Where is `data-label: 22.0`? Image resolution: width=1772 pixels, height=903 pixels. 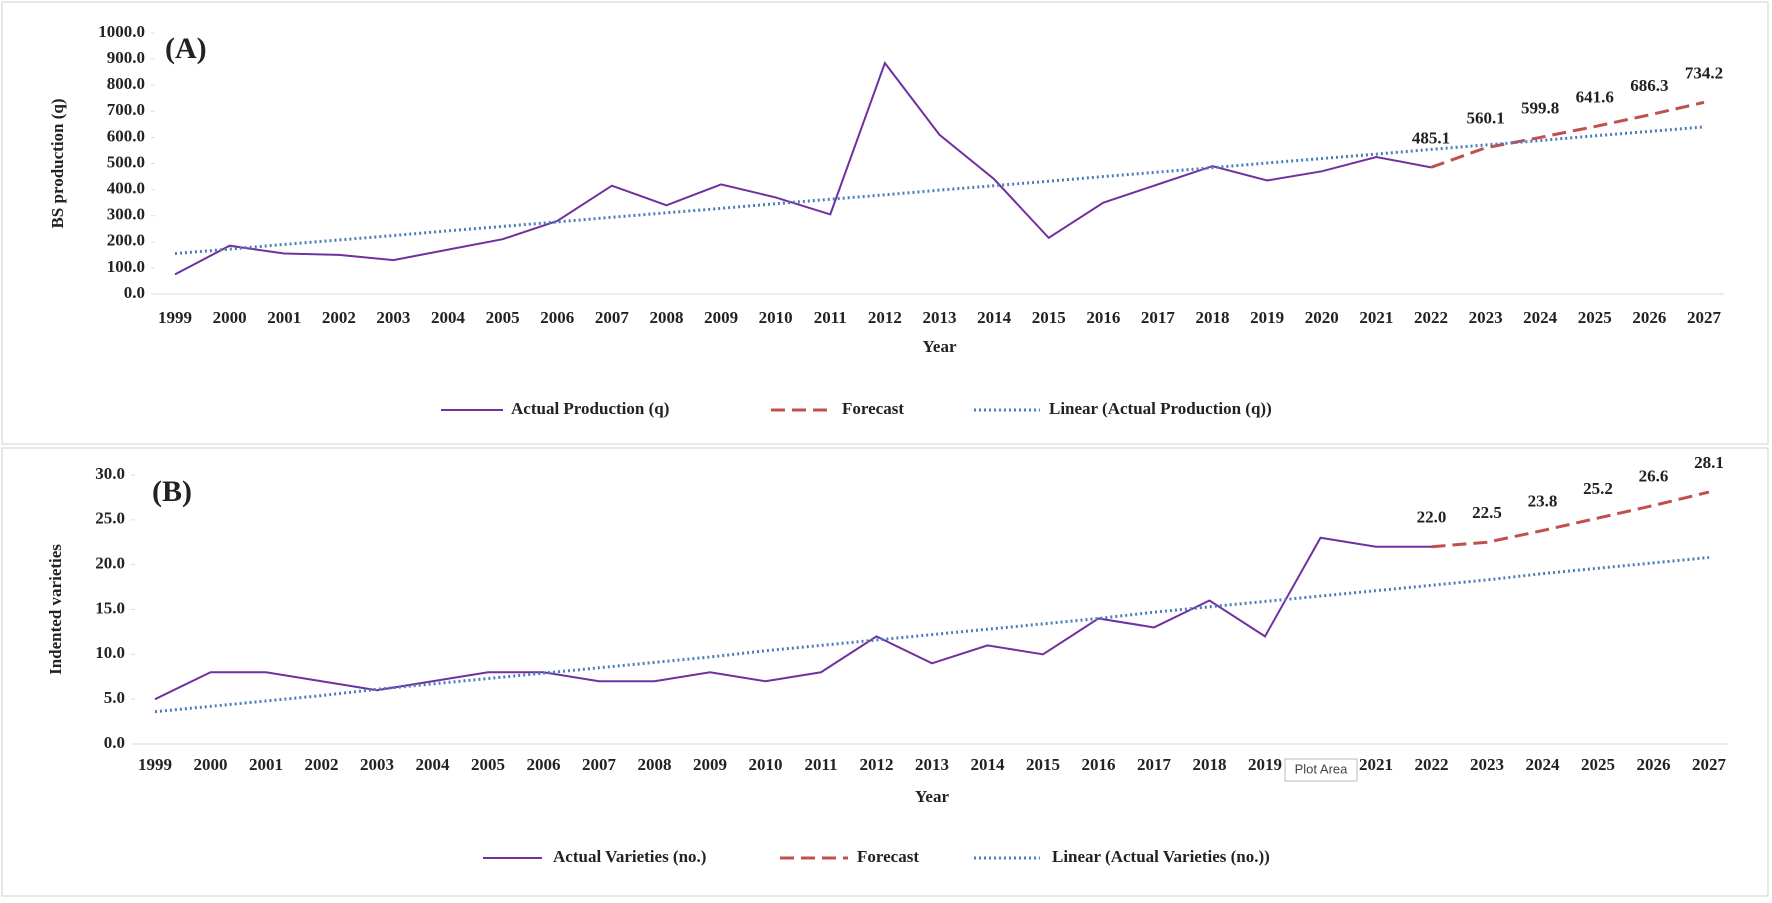
data-label: 22.0 is located at coordinates (1432, 517).